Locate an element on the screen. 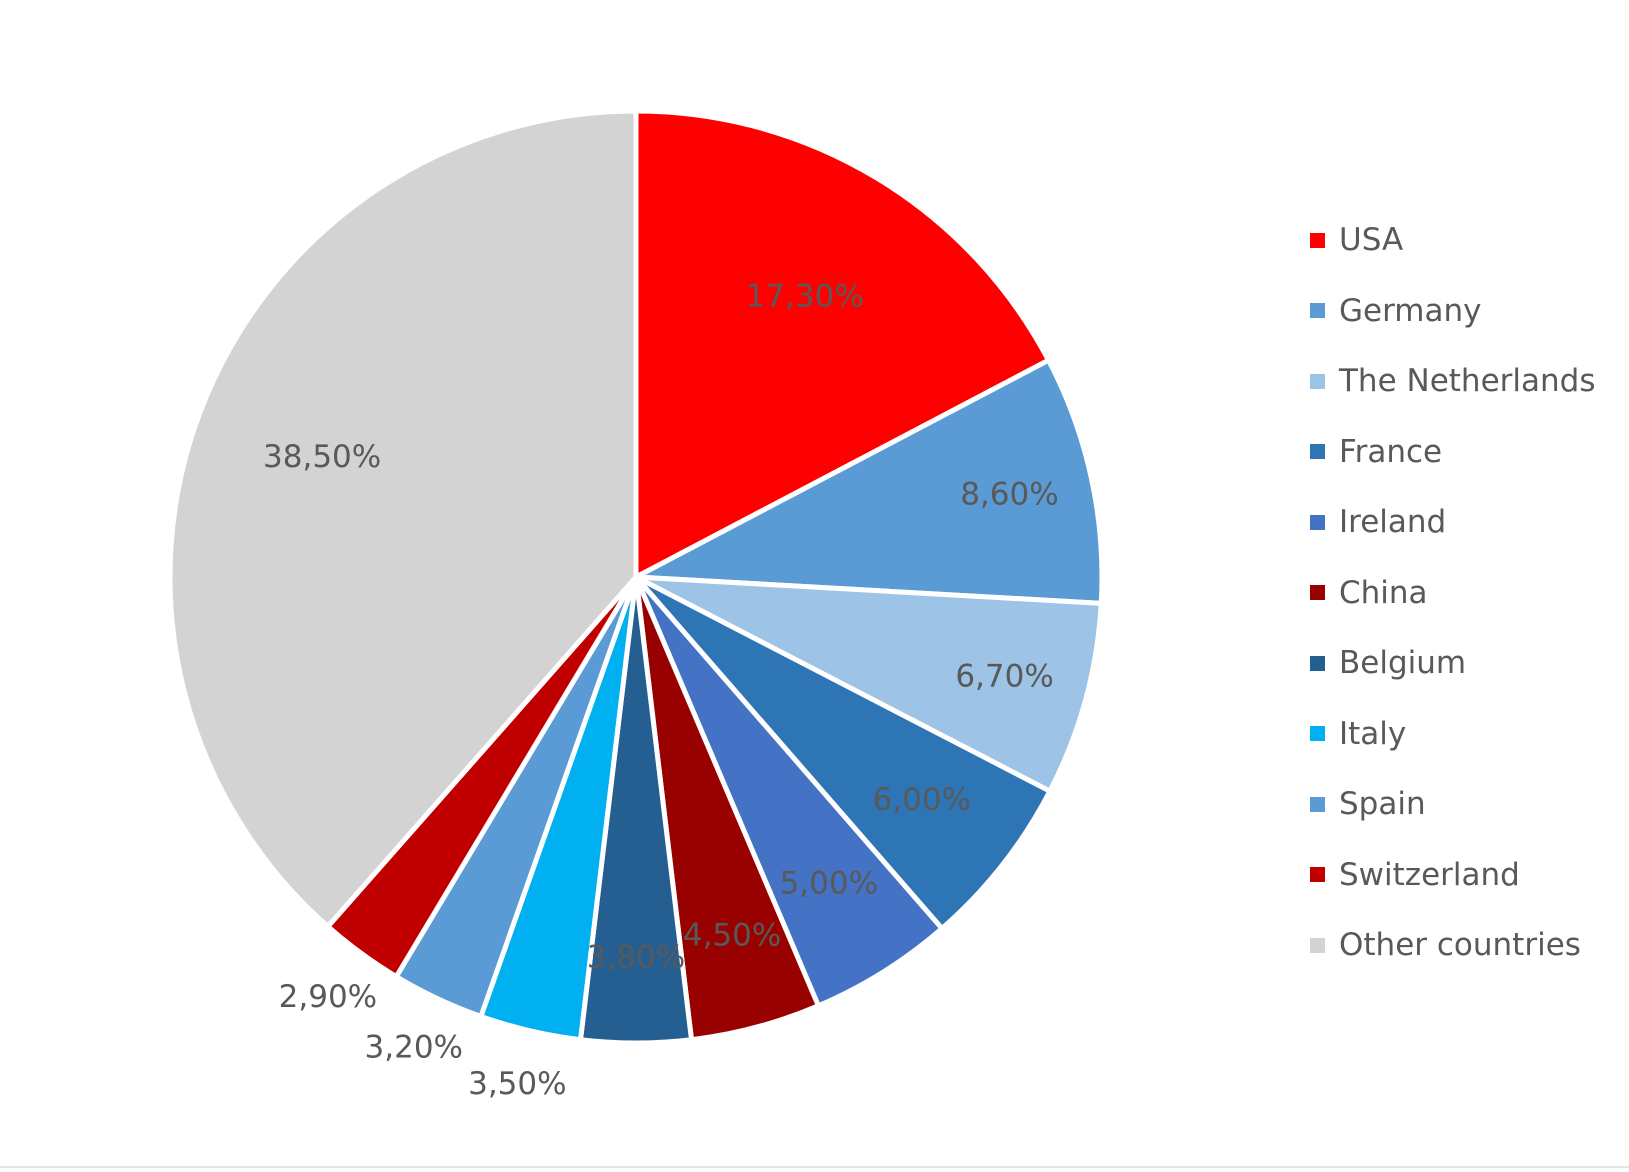  data-label-switzerland: 2,90% is located at coordinates (328, 997).